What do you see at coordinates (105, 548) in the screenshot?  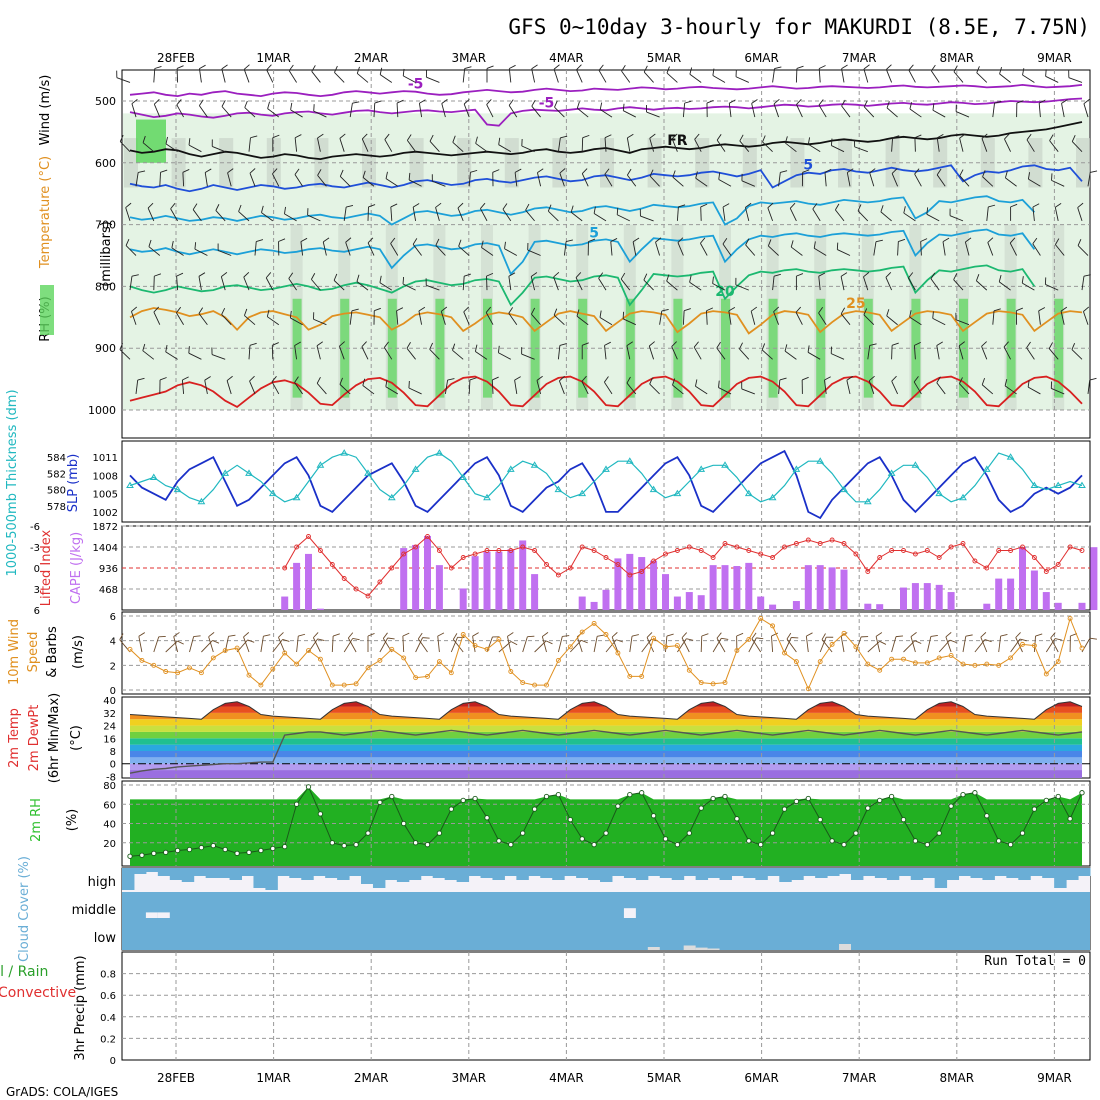 I see `cape-tick: 1404` at bounding box center [105, 548].